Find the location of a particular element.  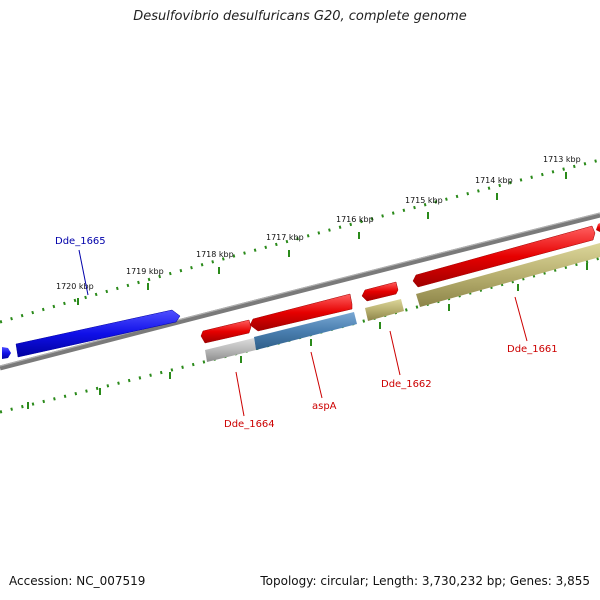

gene-label-dde-1665: Dde_1665 is located at coordinates (80, 241).